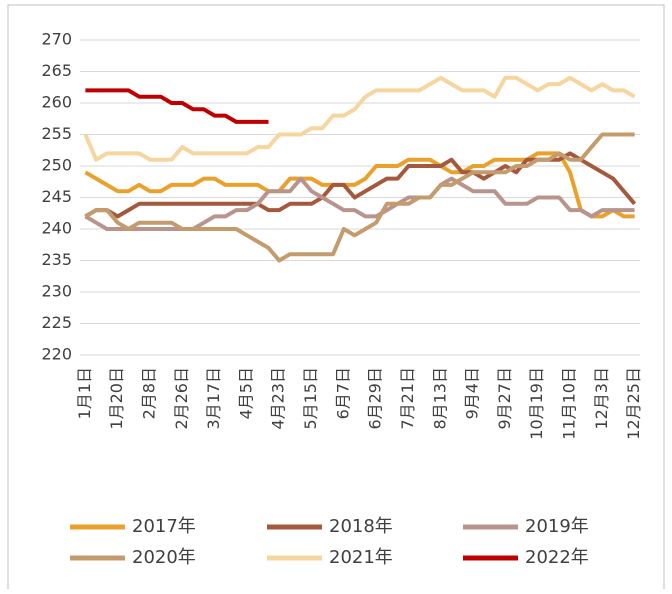  What do you see at coordinates (181, 398) in the screenshot?
I see `x-tick-label: 2月26日` at bounding box center [181, 398].